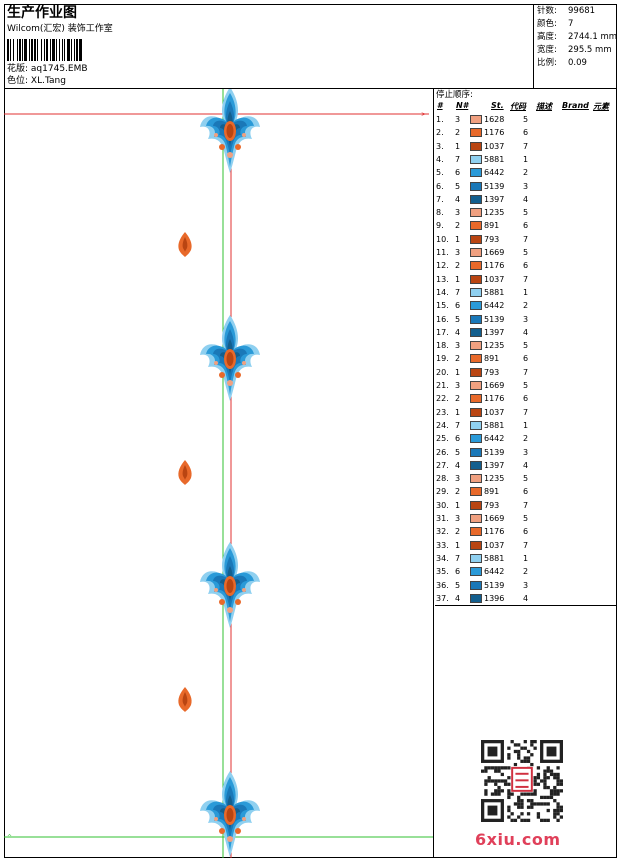 This screenshot has width=620, height=860. I want to click on damask-motif-icon, so click(230, 814).